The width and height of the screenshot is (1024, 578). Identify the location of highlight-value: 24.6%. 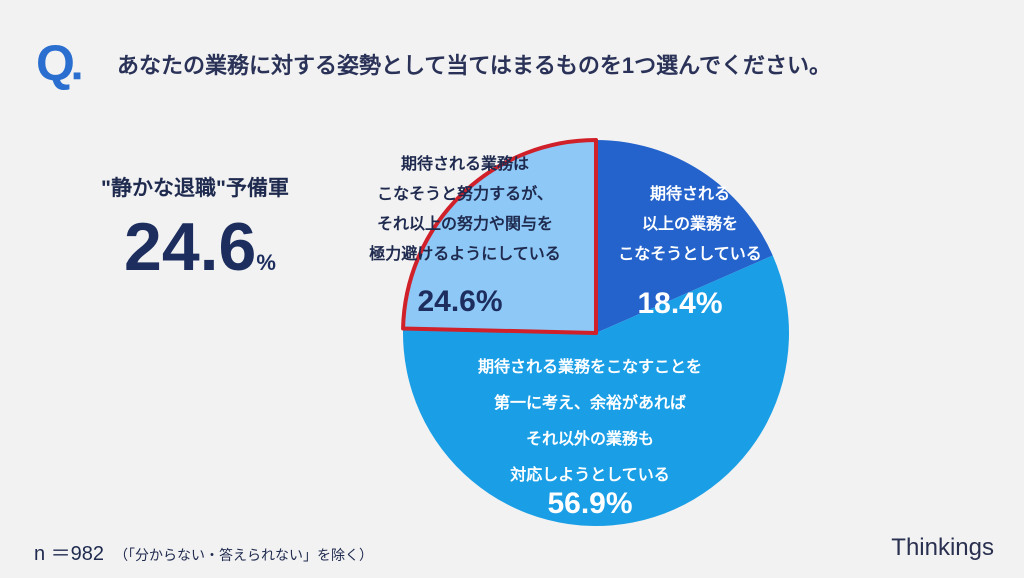
(200, 247).